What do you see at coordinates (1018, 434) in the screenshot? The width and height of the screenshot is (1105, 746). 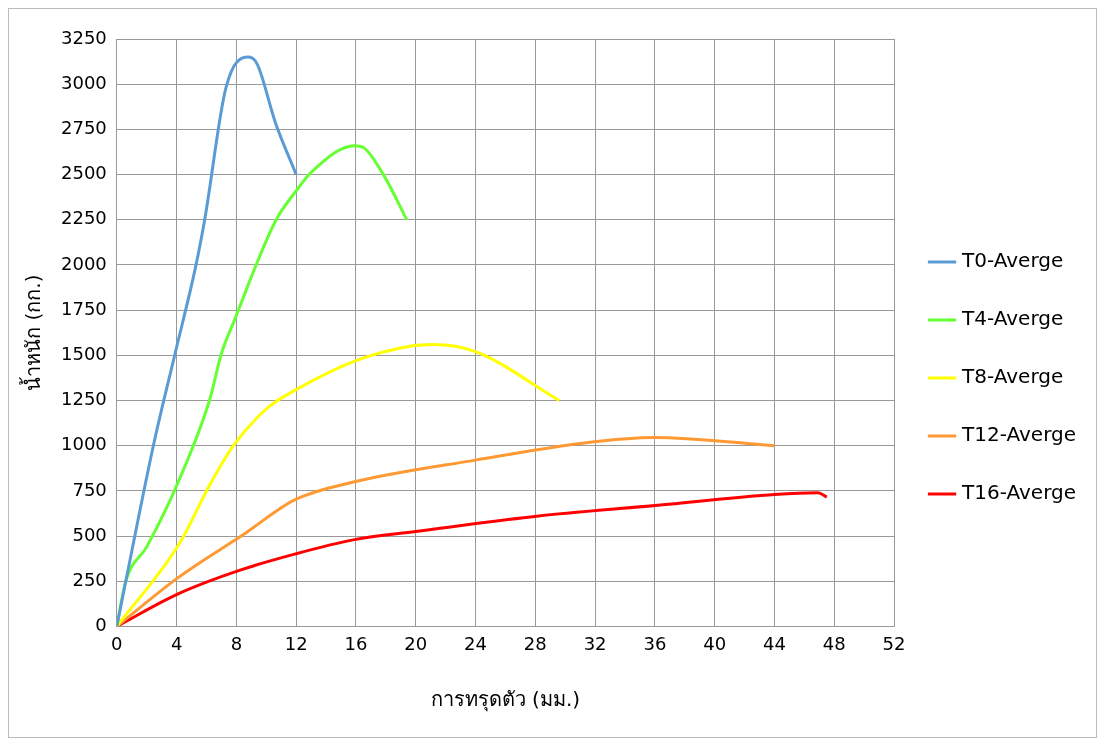 I see `legend-label: T12-Averge` at bounding box center [1018, 434].